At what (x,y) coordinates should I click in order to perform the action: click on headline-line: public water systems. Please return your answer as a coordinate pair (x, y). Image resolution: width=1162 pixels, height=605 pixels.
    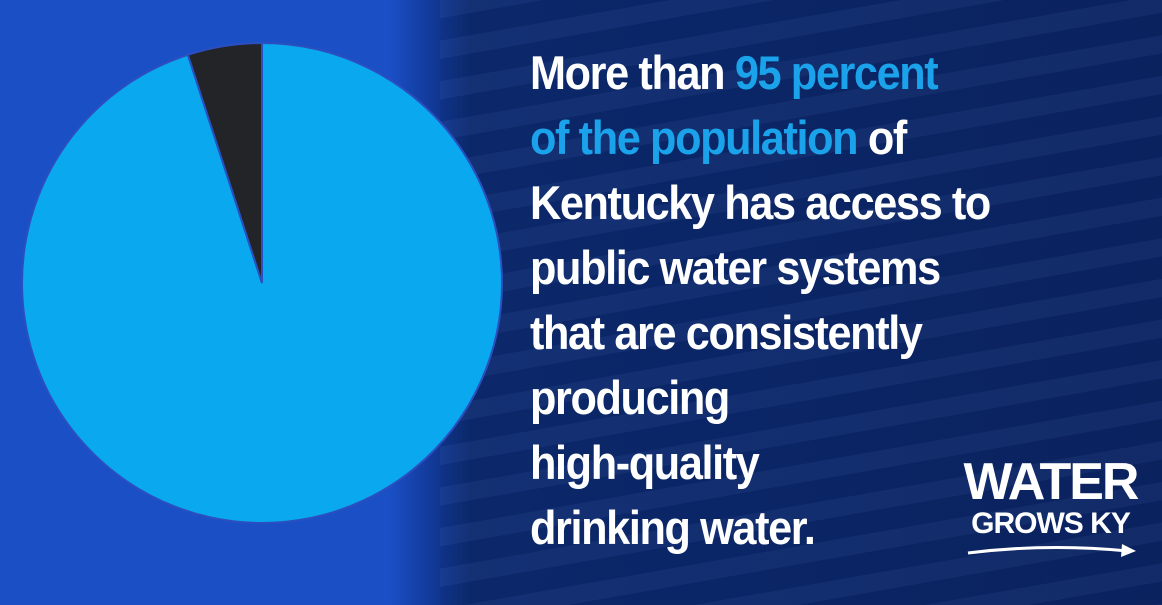
    Looking at the image, I should click on (760, 267).